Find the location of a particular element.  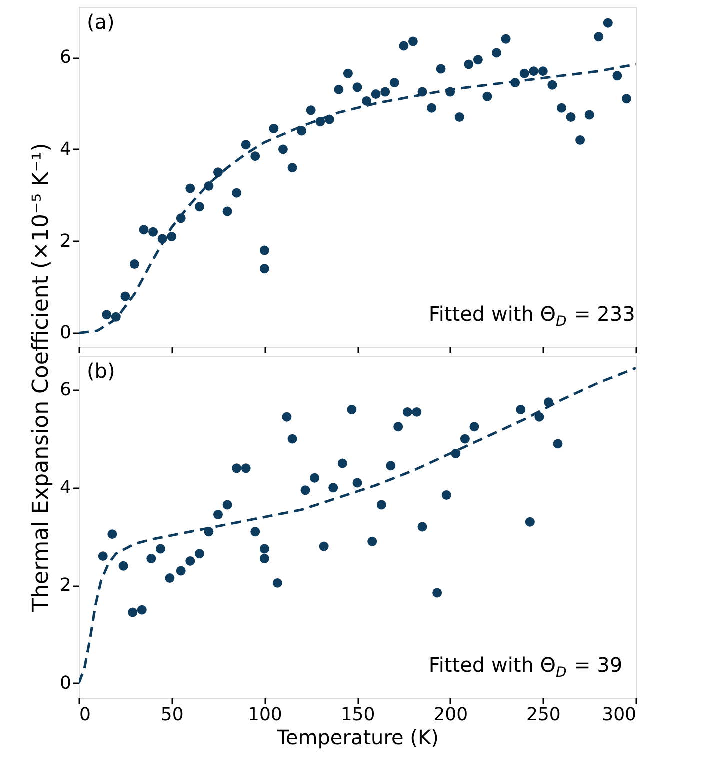

x-tick-label: 200 is located at coordinates (451, 715).